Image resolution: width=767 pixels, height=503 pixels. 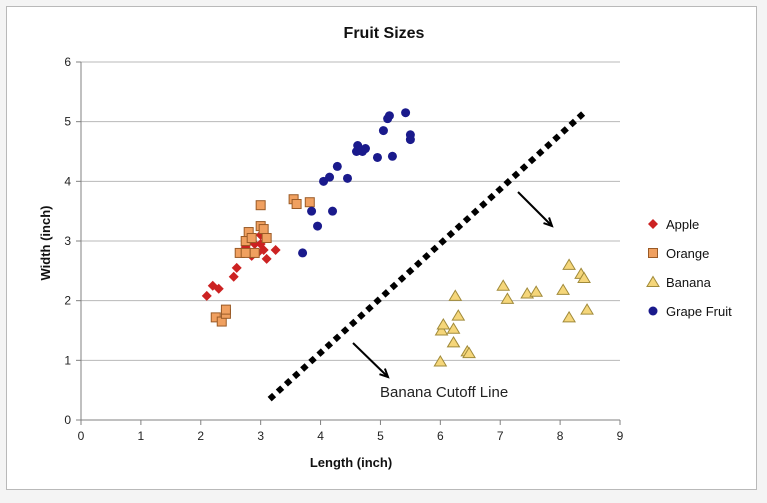 What do you see at coordinates (653, 281) in the screenshot?
I see `legend-marker-banana` at bounding box center [653, 281].